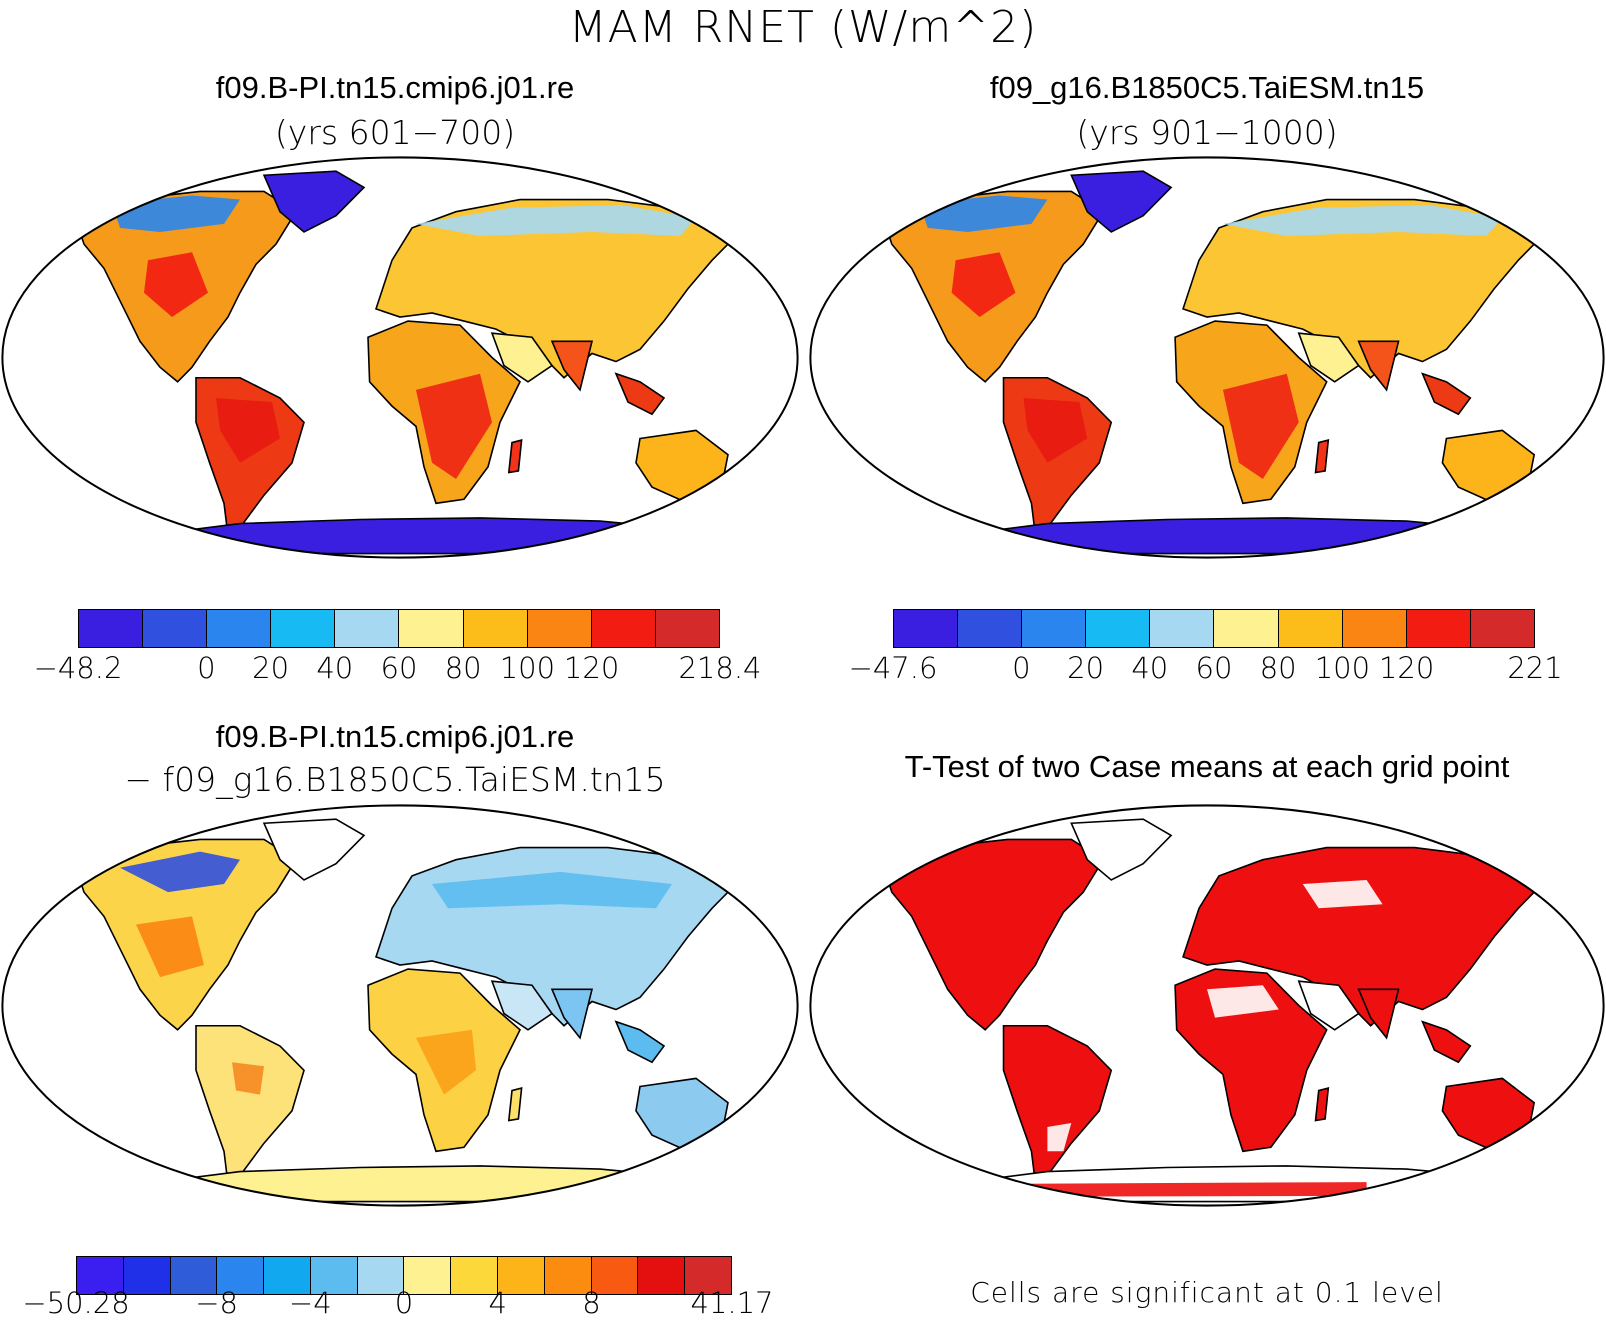 The image size is (1606, 1327). I want to click on colorbar-tick-label: −50.28, so click(76, 1303).